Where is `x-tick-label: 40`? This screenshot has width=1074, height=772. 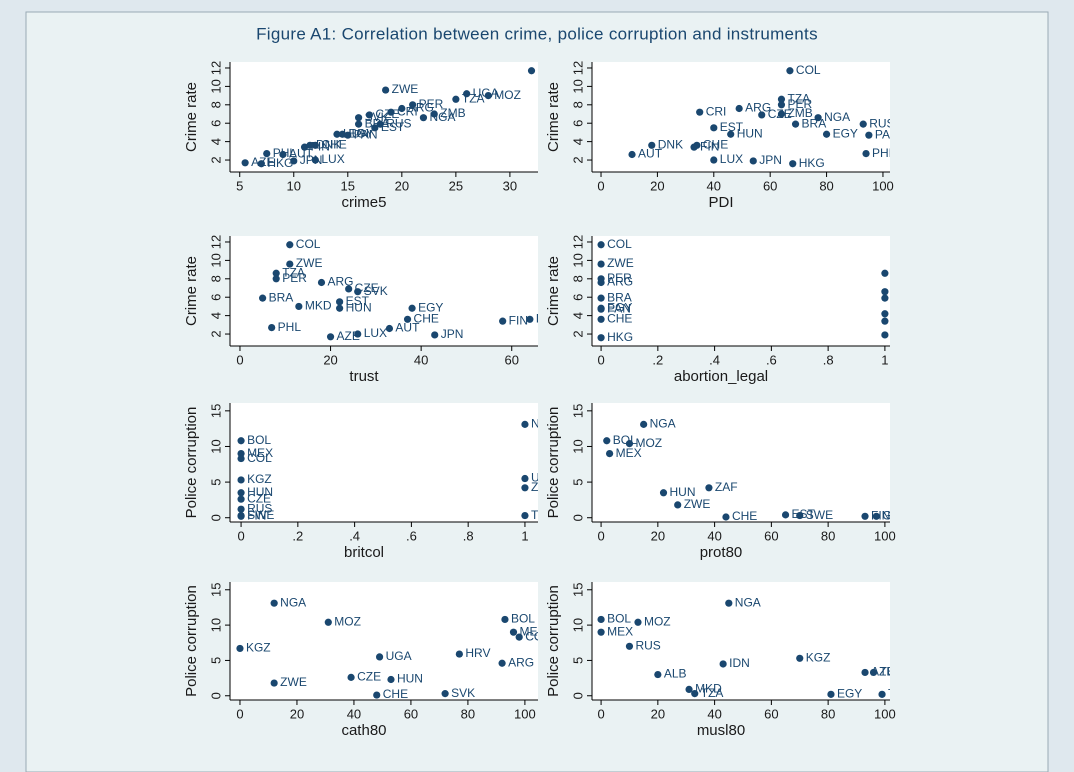 x-tick-label: 40 is located at coordinates (354, 713).